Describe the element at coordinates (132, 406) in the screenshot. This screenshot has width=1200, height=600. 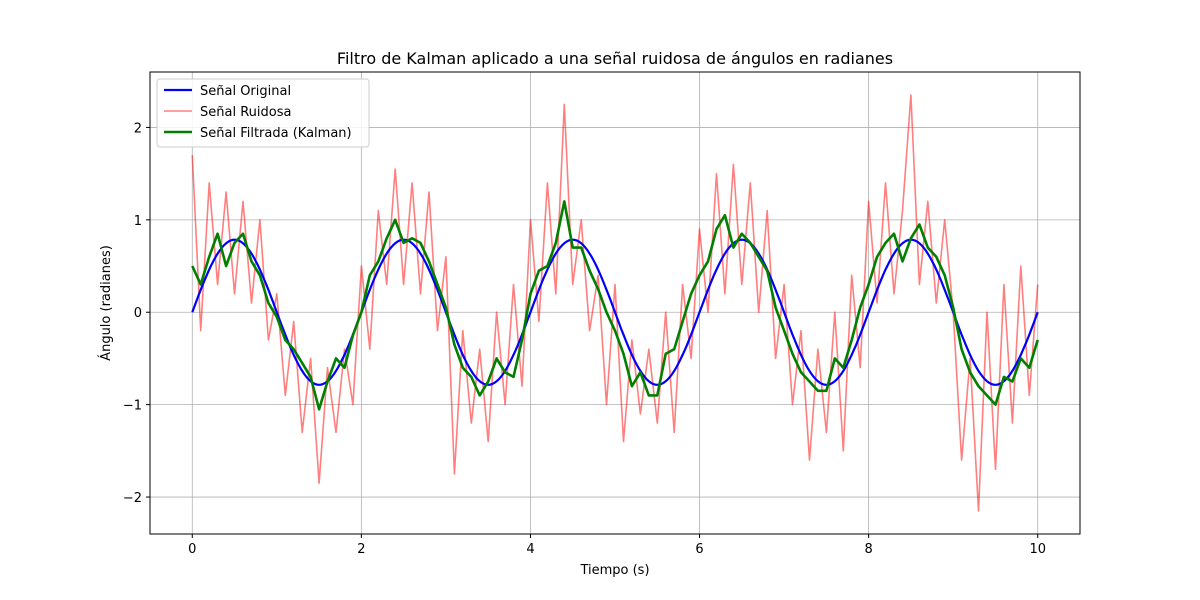
I see `y-tick-label: −1` at that location.